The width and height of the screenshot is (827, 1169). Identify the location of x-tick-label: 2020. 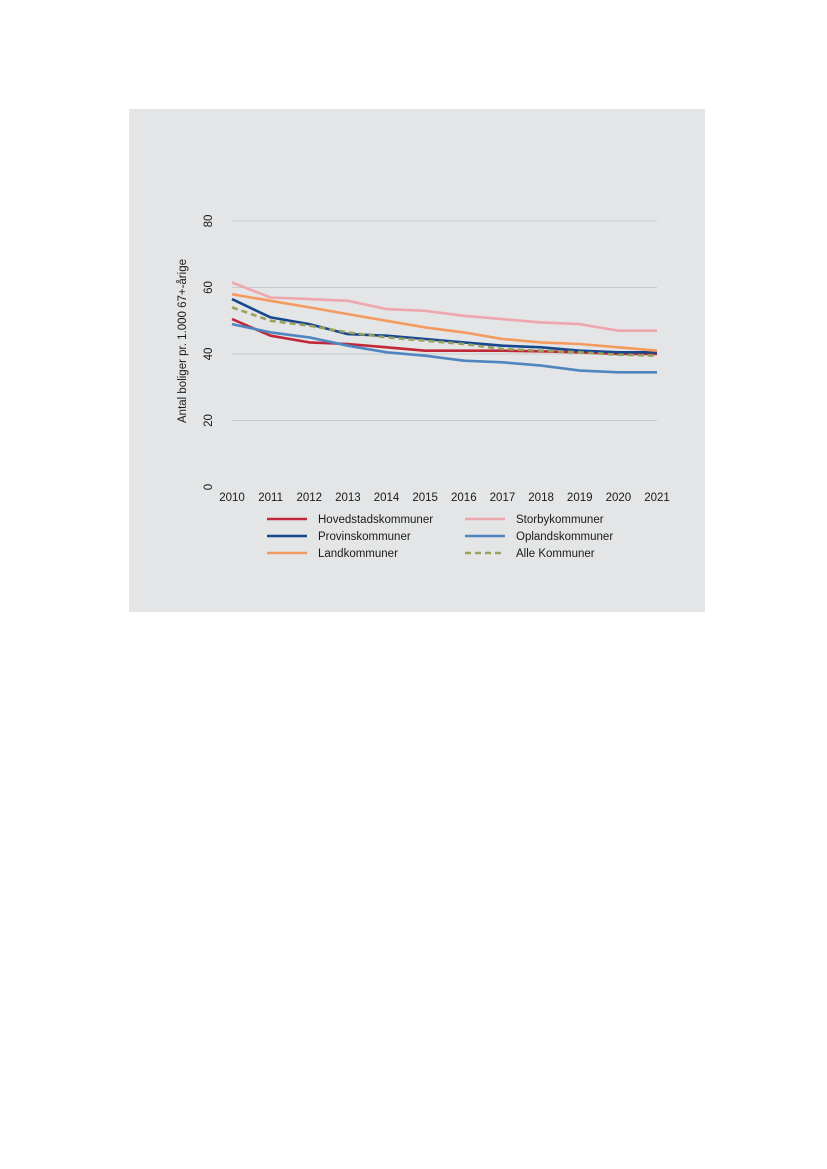
(619, 498).